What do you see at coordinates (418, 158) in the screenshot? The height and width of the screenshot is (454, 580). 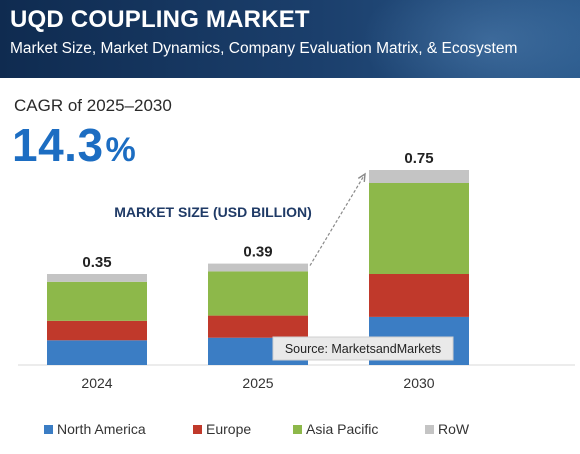 I see `total-label-2030: 0.75` at bounding box center [418, 158].